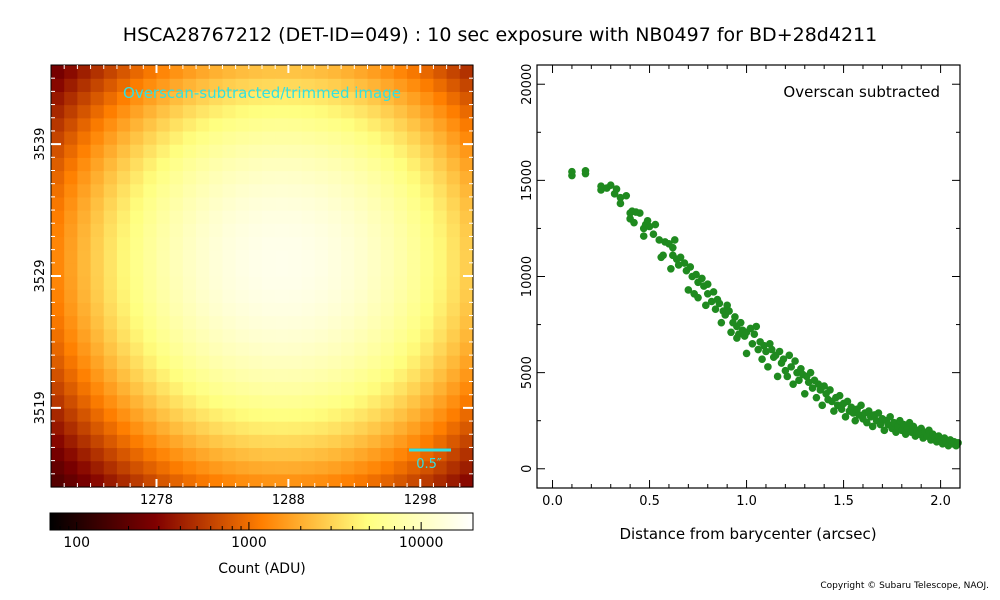 This screenshot has width=1000, height=600. What do you see at coordinates (747, 534) in the screenshot?
I see `scatter-x-axis-label: Distance from barycenter (arcsec)` at bounding box center [747, 534].